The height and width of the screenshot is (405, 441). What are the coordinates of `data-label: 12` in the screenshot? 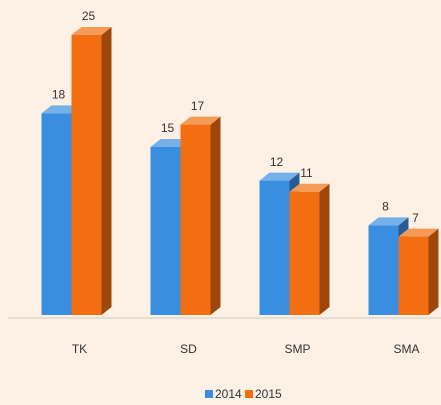 It's located at (277, 162).